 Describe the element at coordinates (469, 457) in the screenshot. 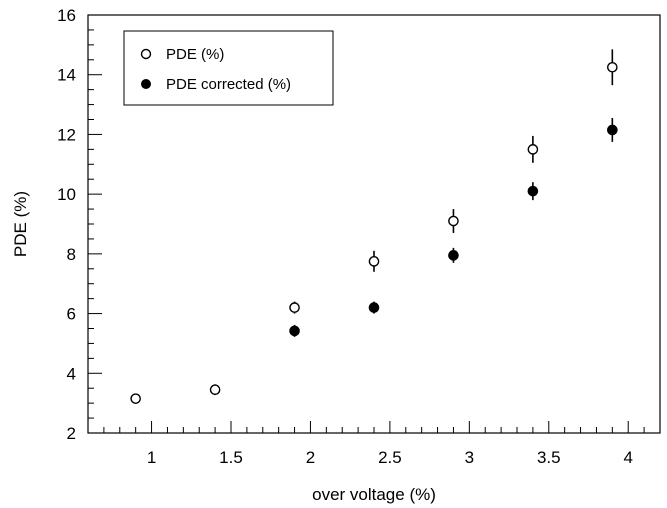

I see `x-tick-label: 3` at that location.